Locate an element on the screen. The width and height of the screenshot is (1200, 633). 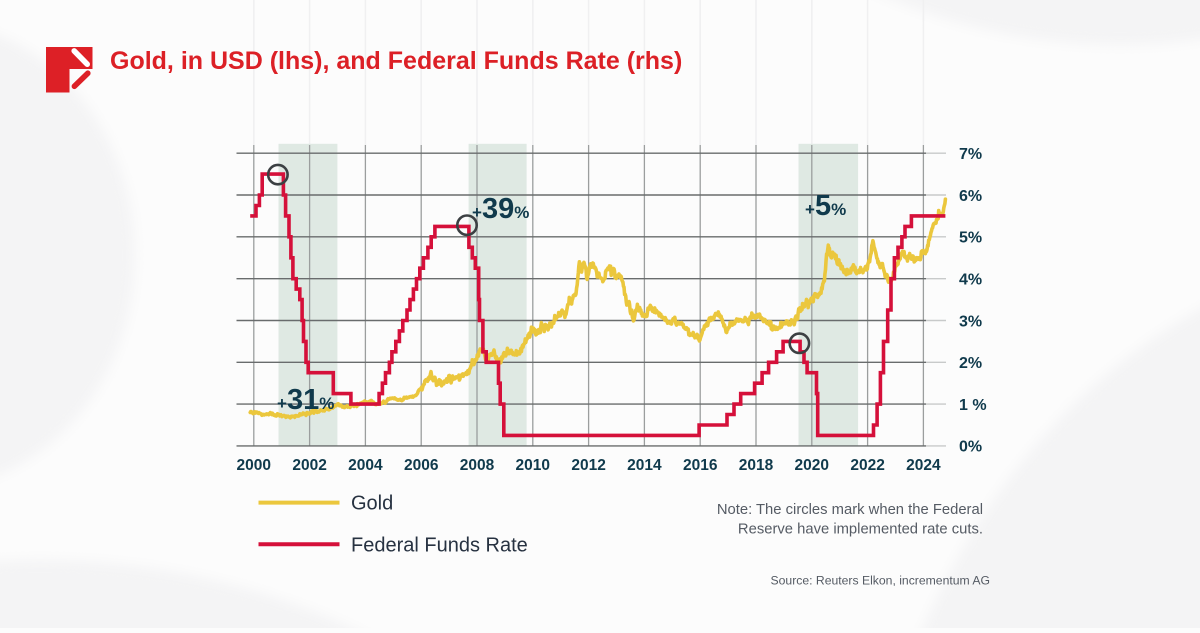
svg-text:Note: The circles mark when th: Note: The circles mark when the Federal is located at coordinates (850, 510).